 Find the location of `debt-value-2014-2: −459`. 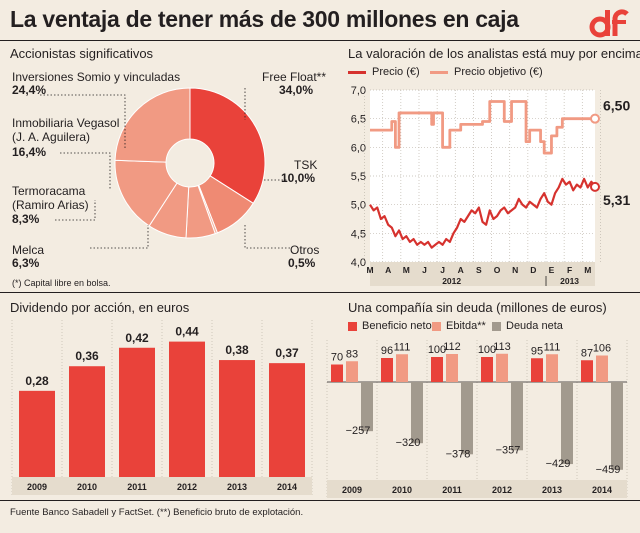

debt-value-2014-2: −459 is located at coordinates (608, 470).